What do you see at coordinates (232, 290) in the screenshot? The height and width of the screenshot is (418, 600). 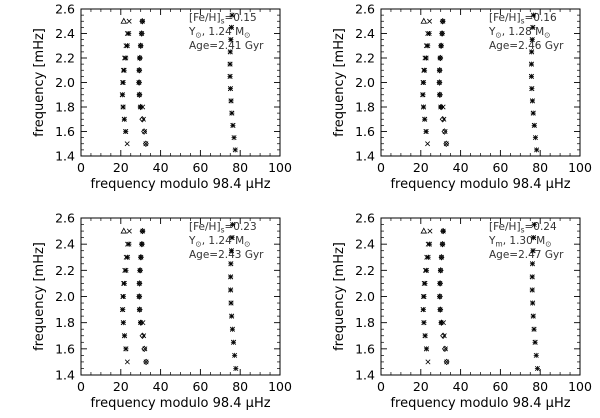 I see `series-7-x` at bounding box center [232, 290].